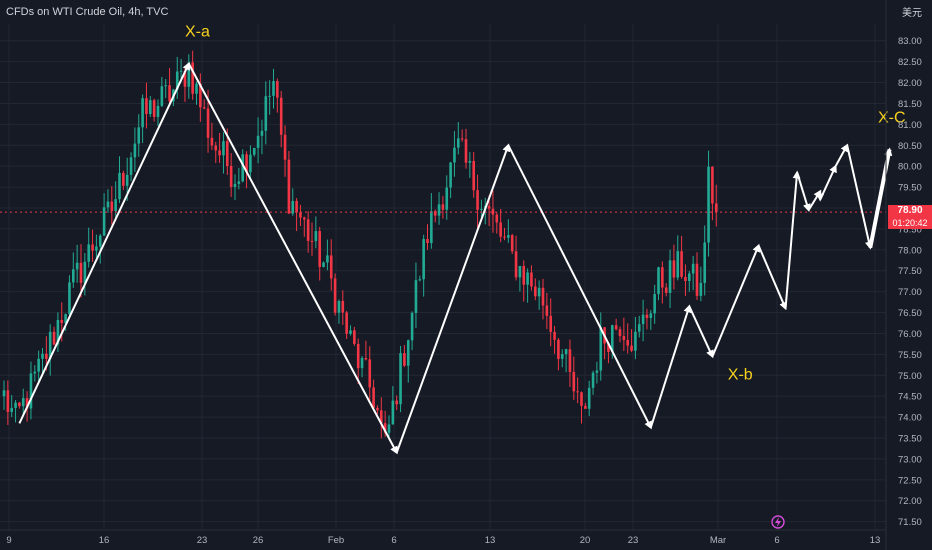  Describe the element at coordinates (910, 522) in the screenshot. I see `y-tick-label: 71.50` at that location.